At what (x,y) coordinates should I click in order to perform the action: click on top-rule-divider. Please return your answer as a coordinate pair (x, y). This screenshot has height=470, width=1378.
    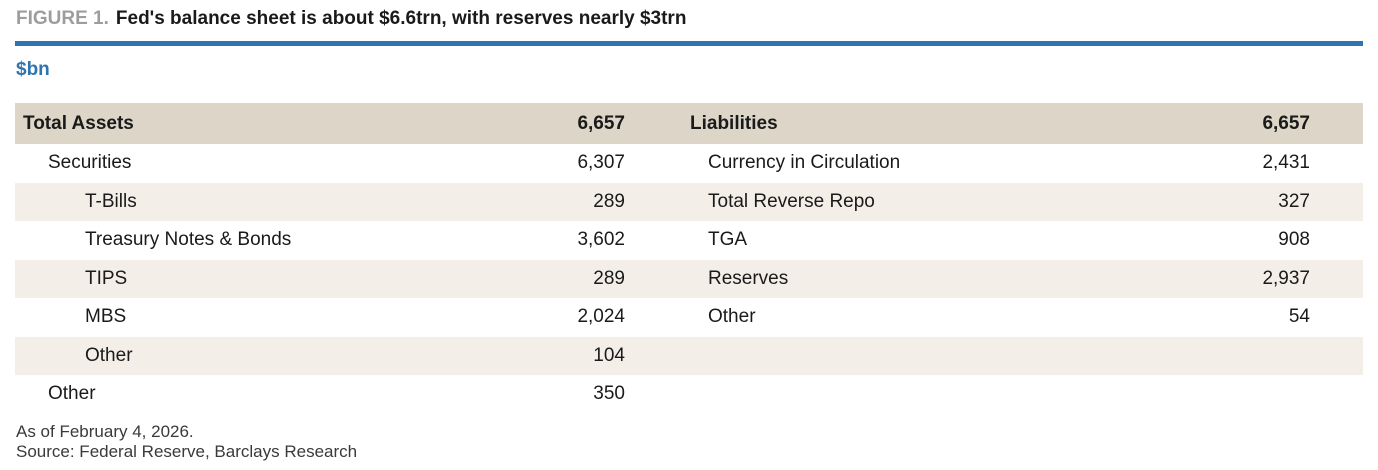
    Looking at the image, I should click on (689, 43).